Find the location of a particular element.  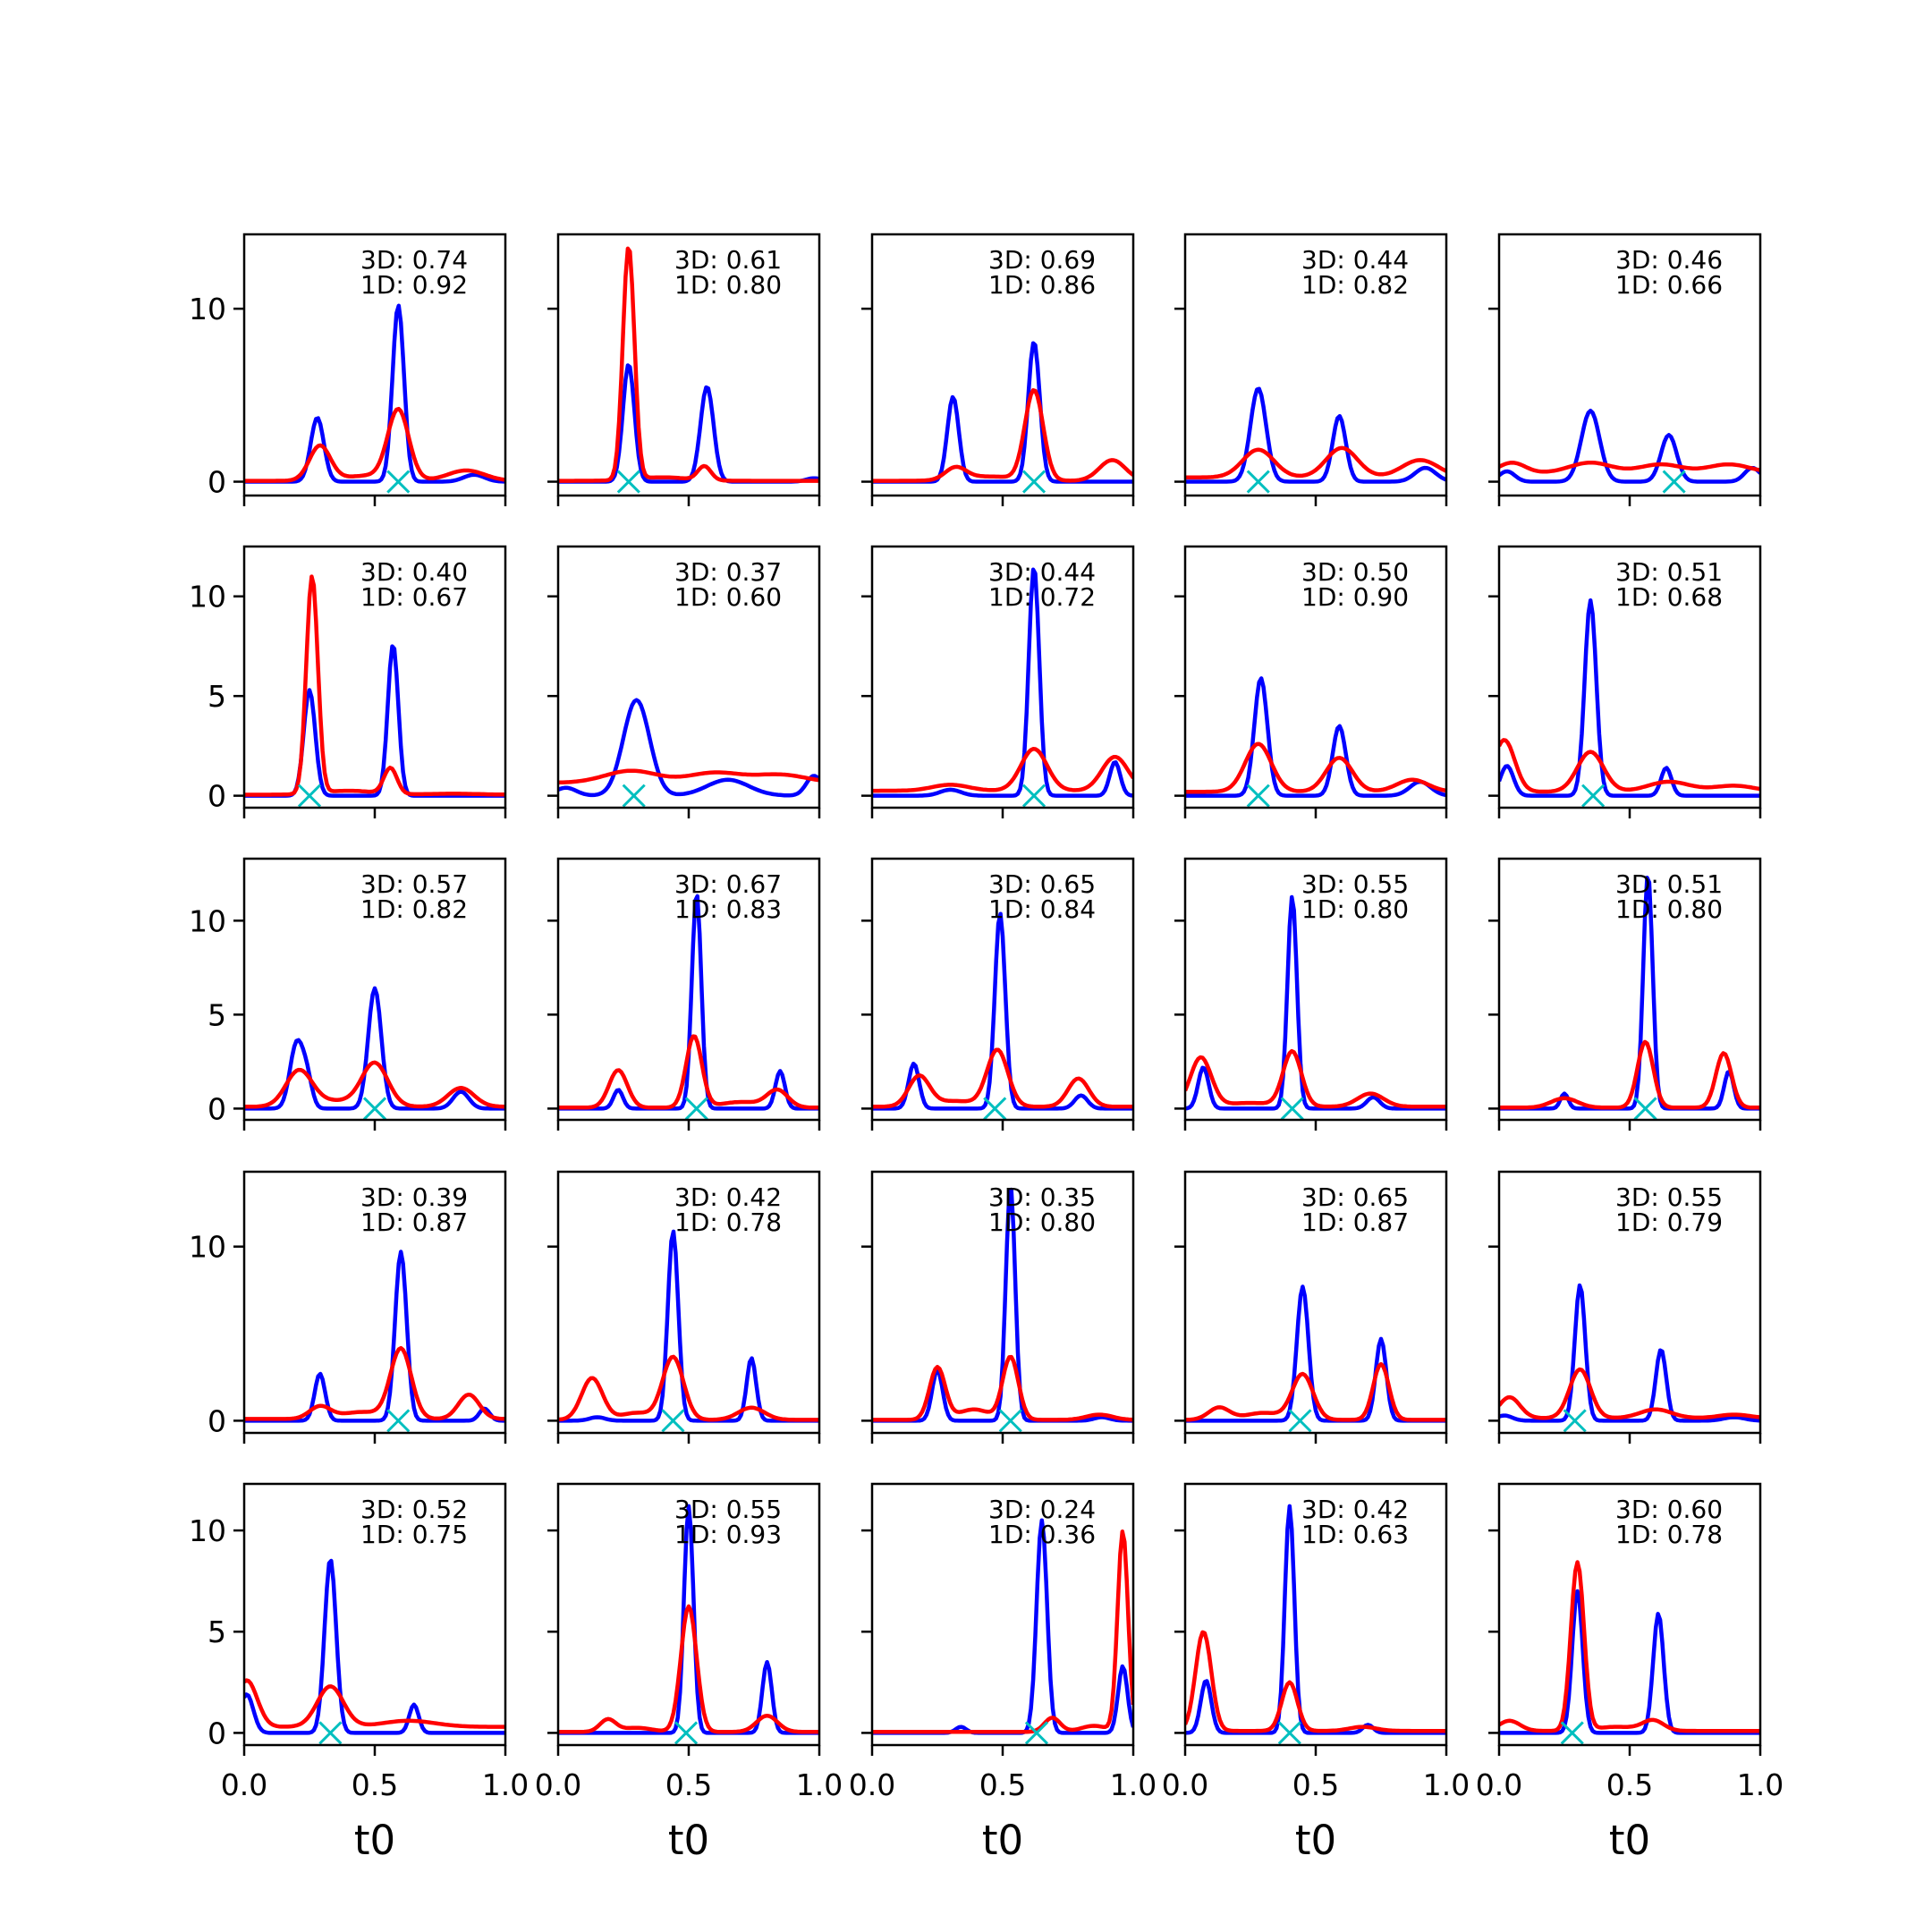

annotation-3d-score: 3D: 0.67 is located at coordinates (728, 884).